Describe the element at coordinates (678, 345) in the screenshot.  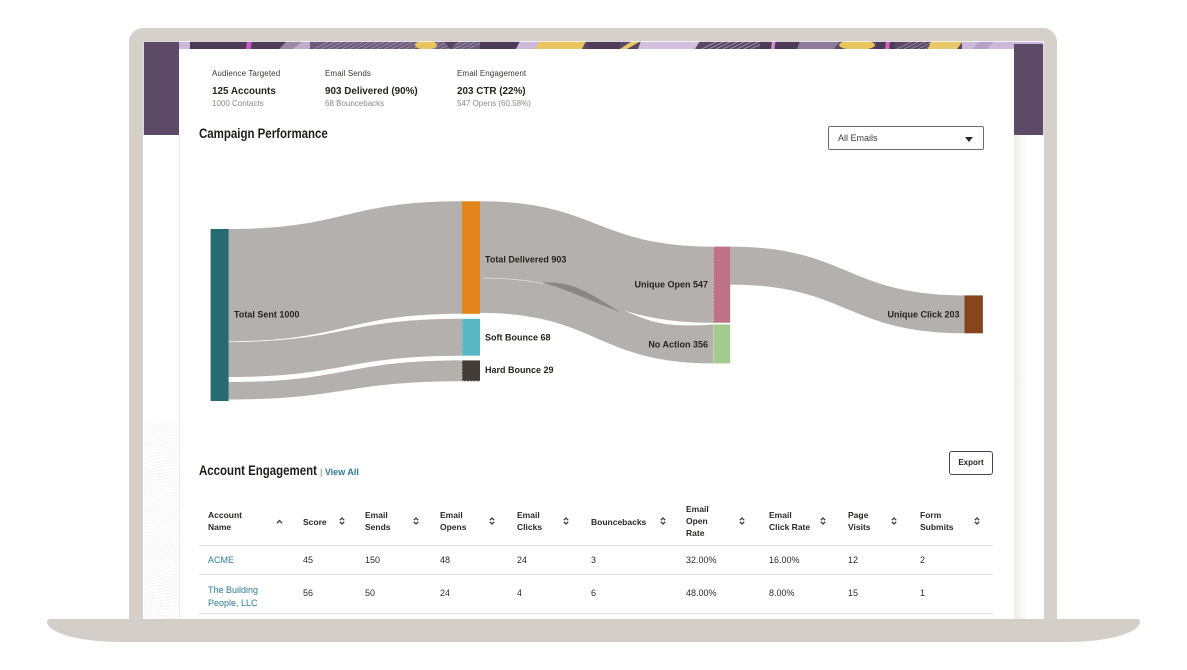
I see `svg-text: No Action 356` at that location.